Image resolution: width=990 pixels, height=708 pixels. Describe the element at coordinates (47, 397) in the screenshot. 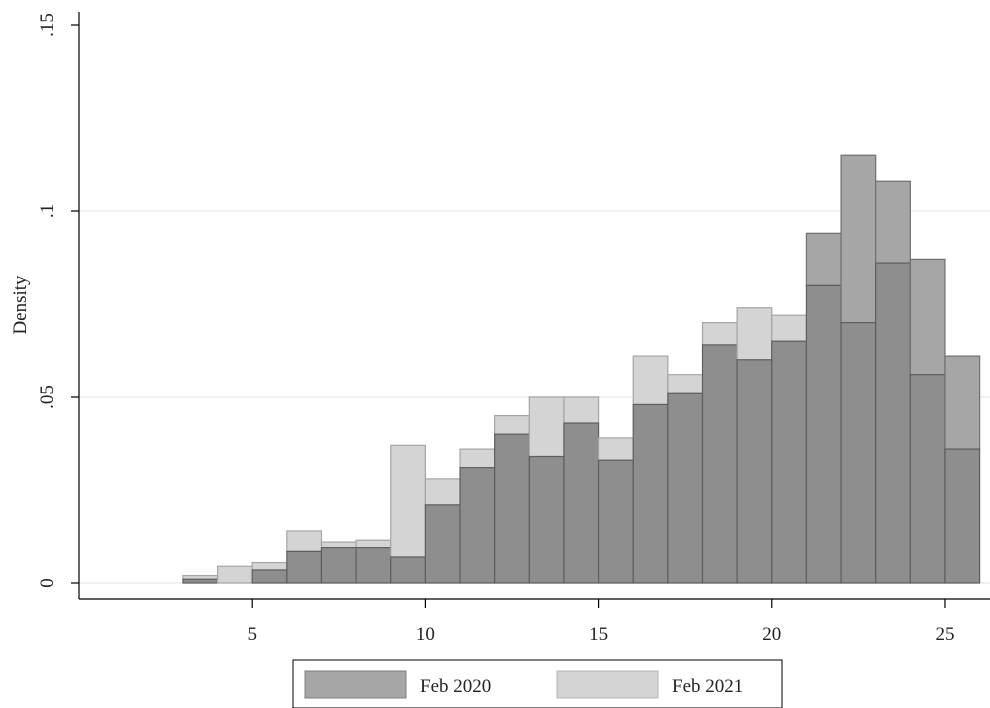

I see `y-tick-label-1: .05` at that location.